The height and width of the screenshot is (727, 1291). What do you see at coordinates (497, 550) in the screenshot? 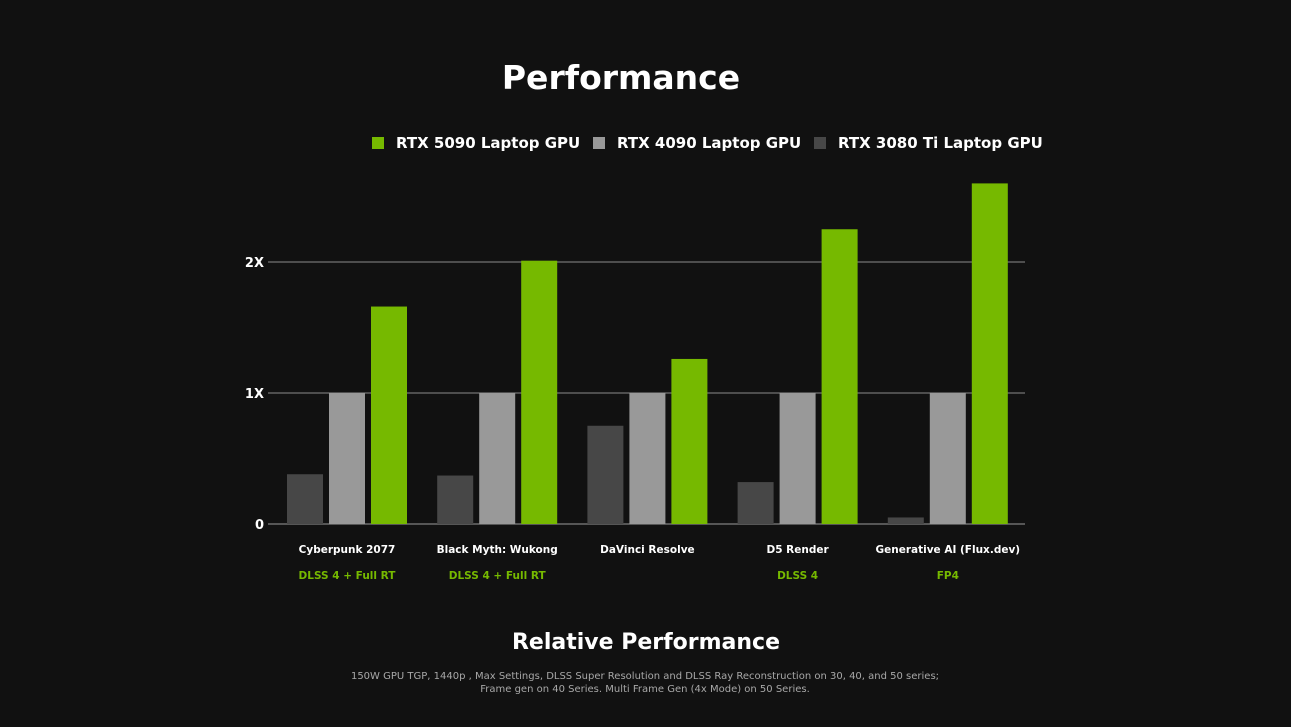
I see `category-label: Black Myth: Wukong` at bounding box center [497, 550].